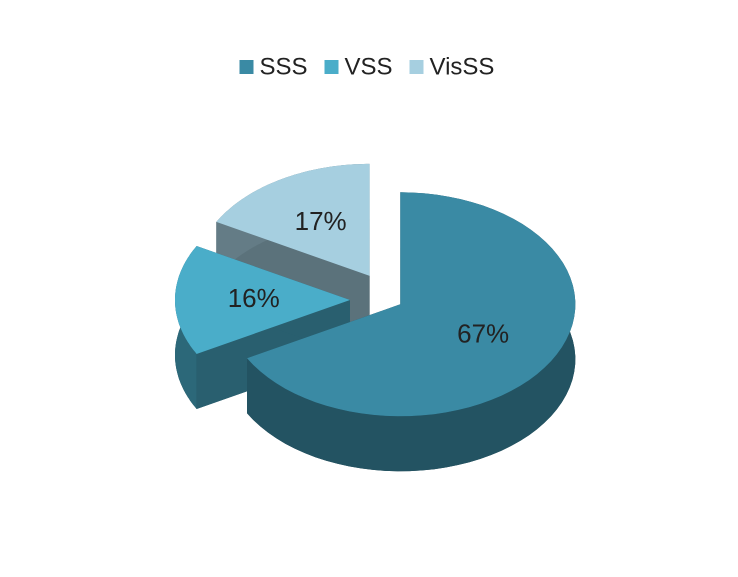 This screenshot has height=577, width=738. What do you see at coordinates (462, 66) in the screenshot?
I see `legend-label: VisSS` at bounding box center [462, 66].